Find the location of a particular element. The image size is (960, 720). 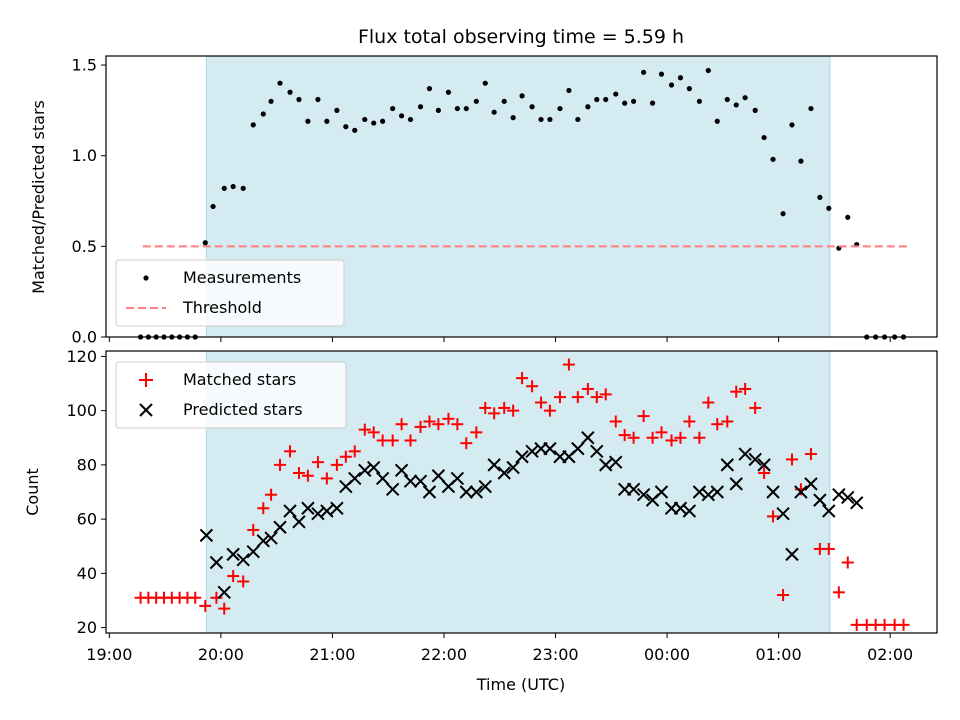

ytick-label: 100 is located at coordinates (81, 410).